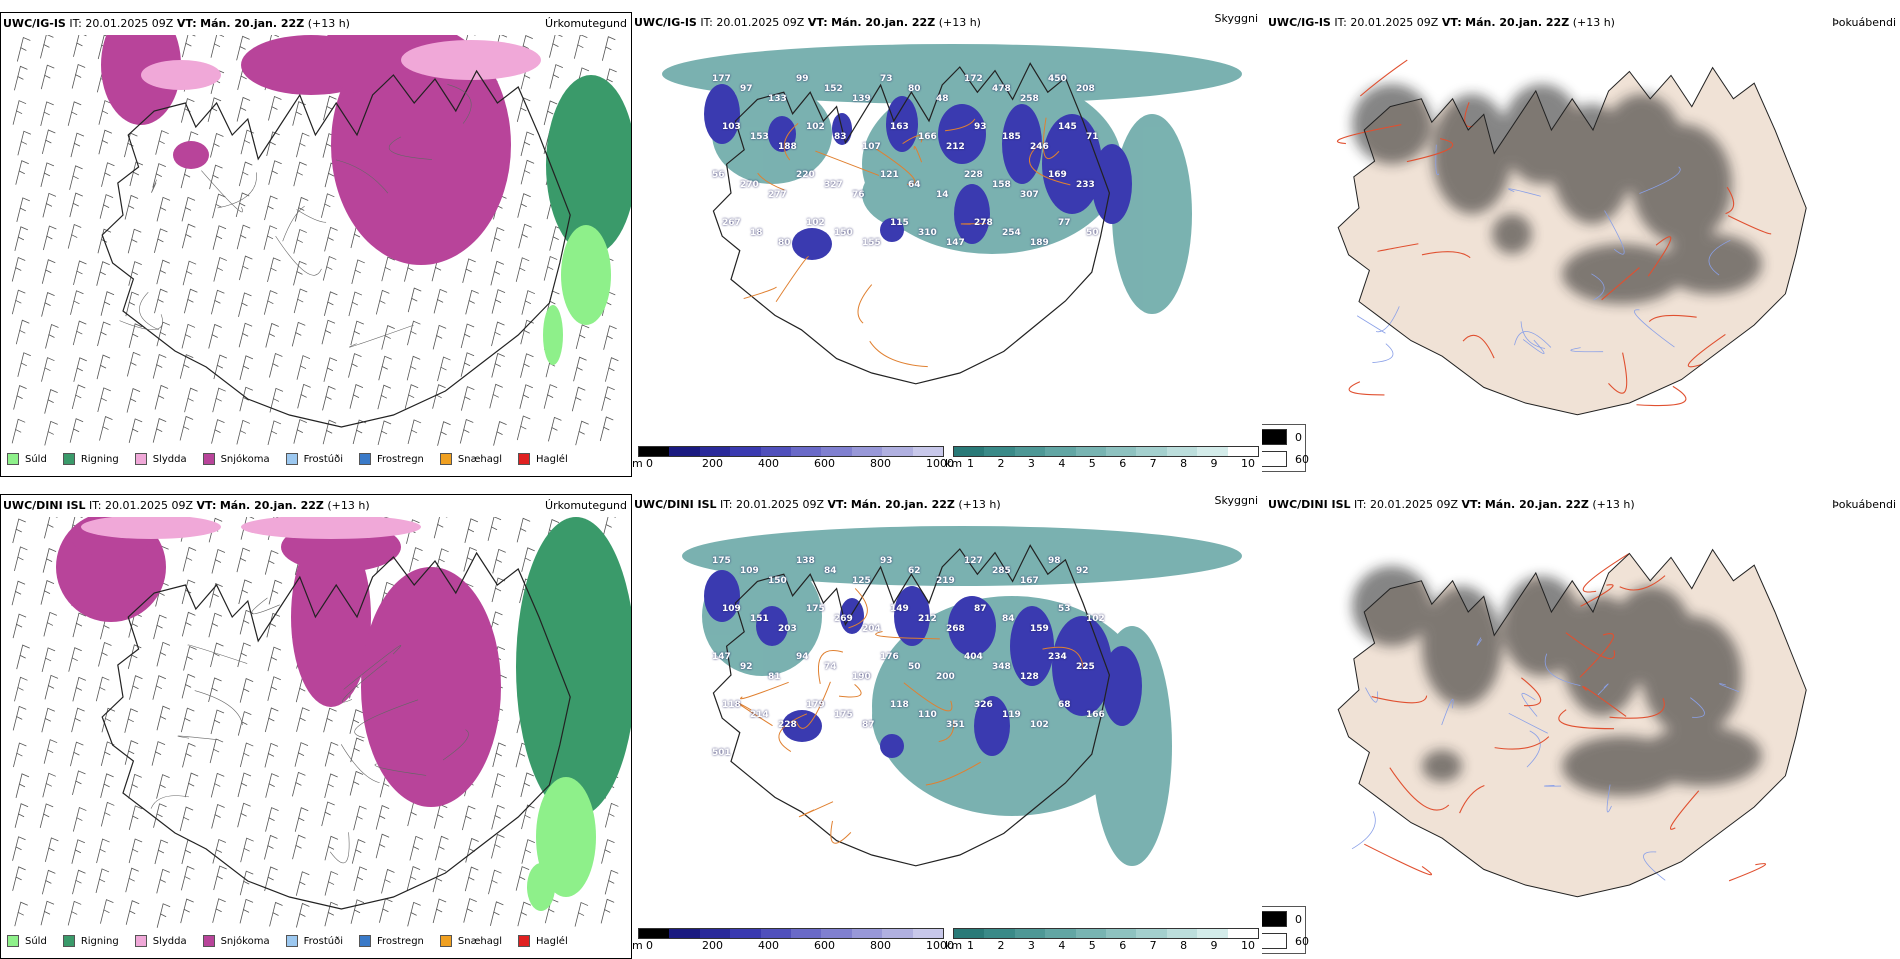 The image size is (1900, 959). What do you see at coordinates (899, 609) in the screenshot?
I see `cloud-base-label: 149` at bounding box center [899, 609].